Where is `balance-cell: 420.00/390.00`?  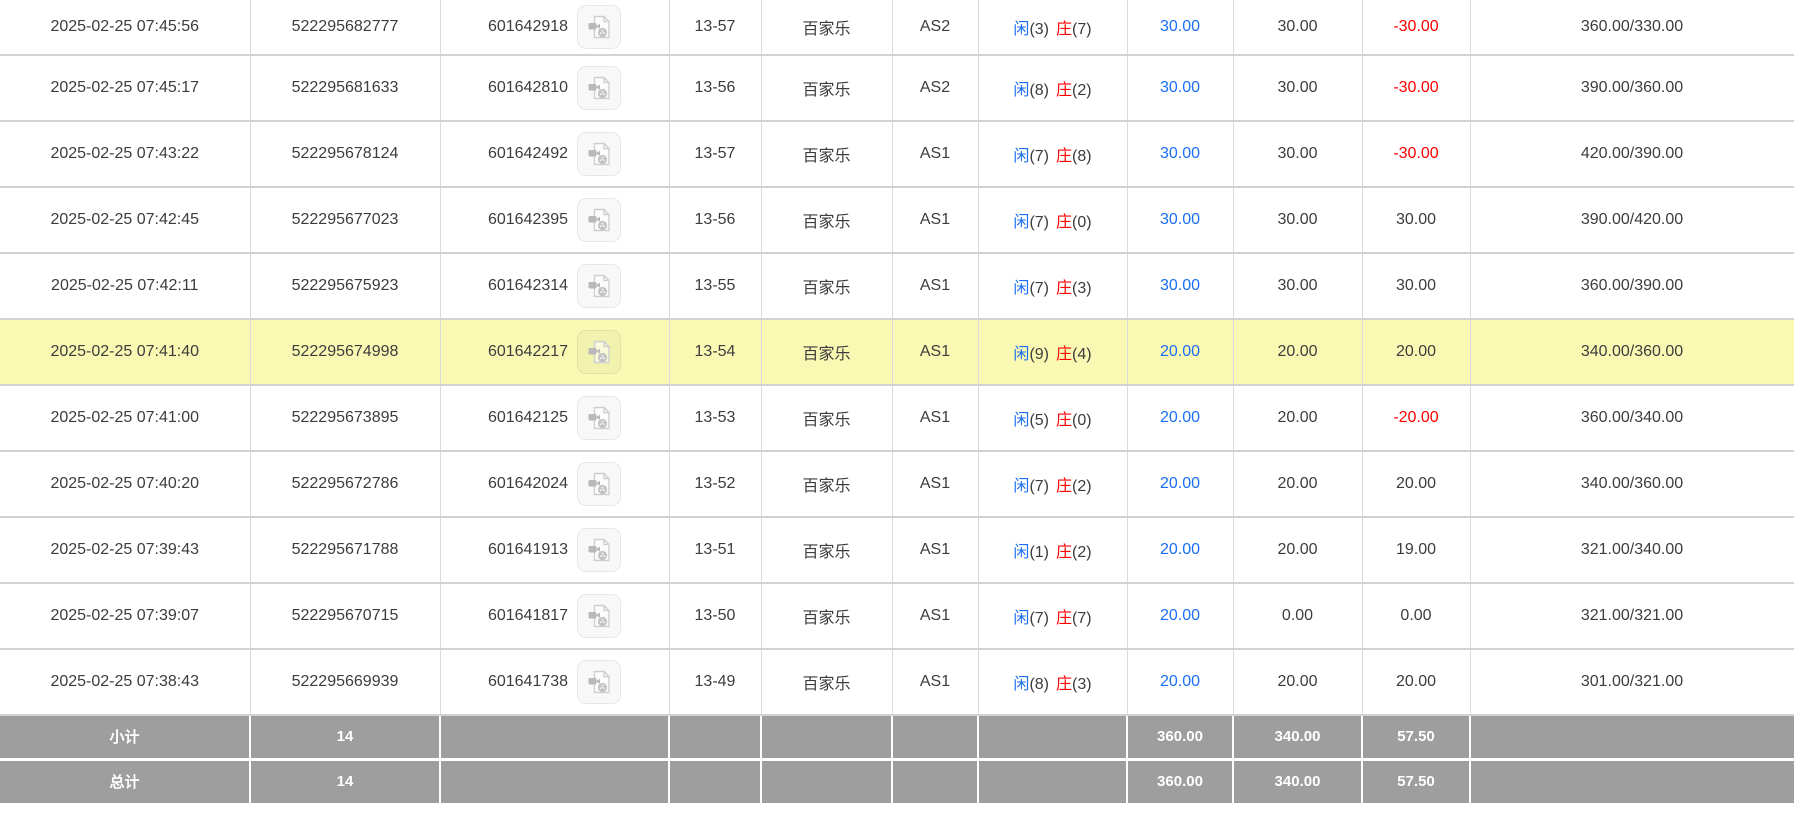
balance-cell: 420.00/390.00 is located at coordinates (1631, 153).